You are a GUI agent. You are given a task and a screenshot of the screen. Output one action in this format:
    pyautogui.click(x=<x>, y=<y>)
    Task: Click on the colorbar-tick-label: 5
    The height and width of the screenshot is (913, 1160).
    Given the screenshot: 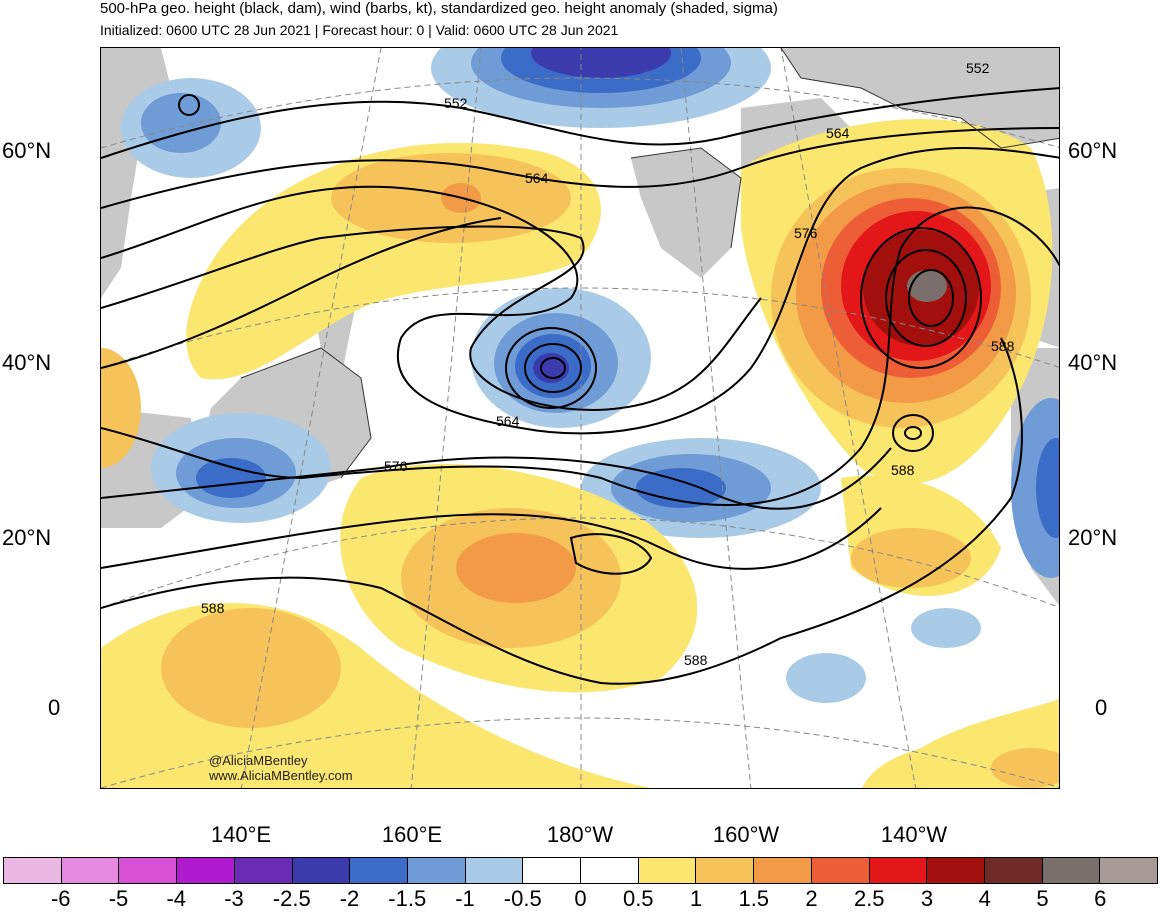 What is the action you would take?
    pyautogui.click(x=1042, y=898)
    